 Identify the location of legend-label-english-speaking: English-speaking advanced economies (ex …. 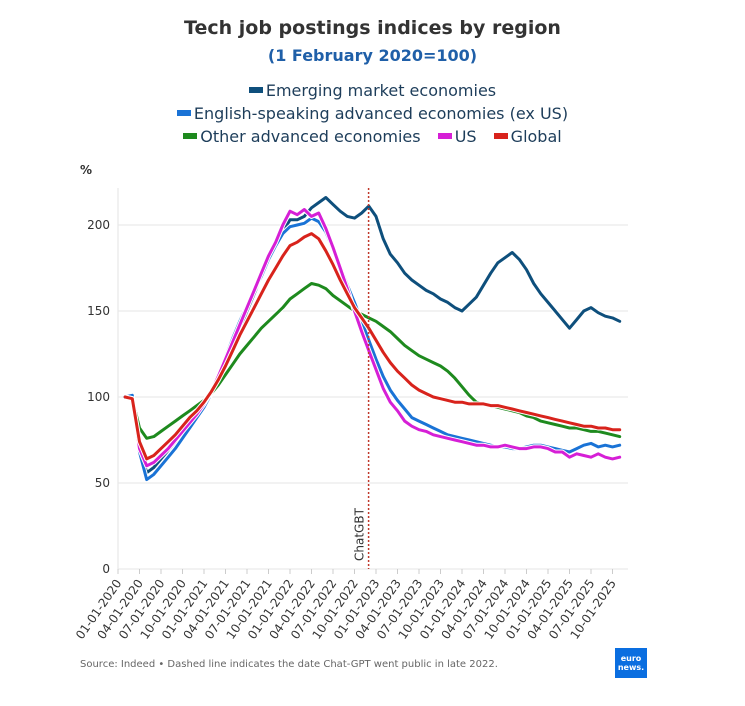
(381, 113).